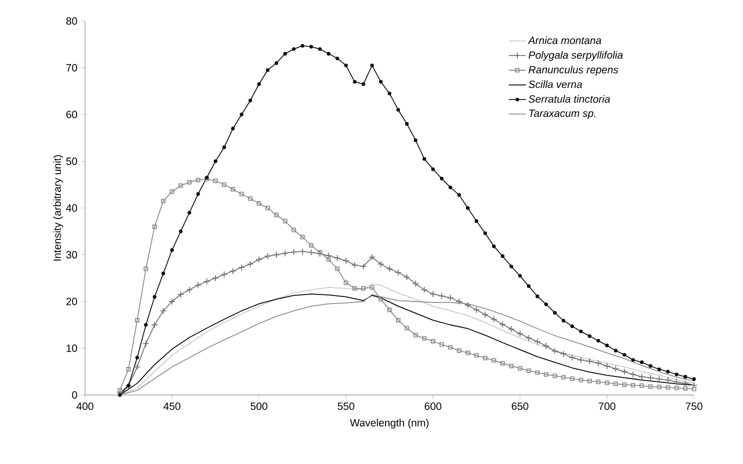  I want to click on x-tick-label: 500, so click(259, 406).